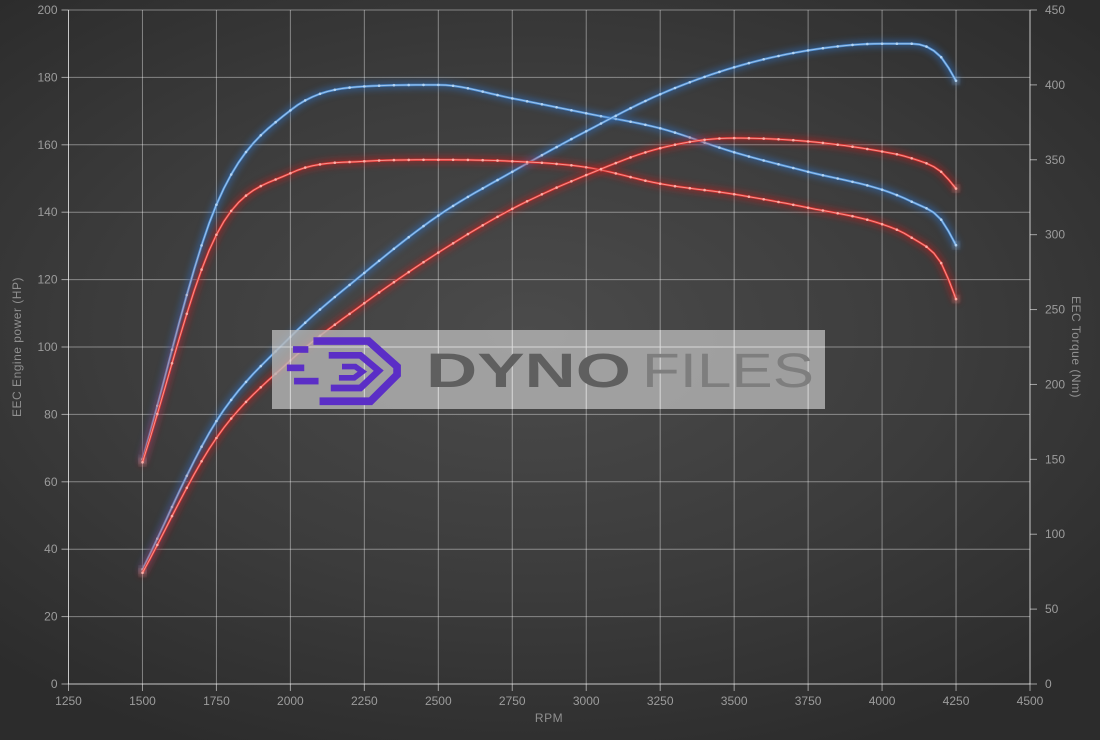 The height and width of the screenshot is (740, 1100). What do you see at coordinates (1055, 534) in the screenshot?
I see `right-tick-label-100: 100` at bounding box center [1055, 534].